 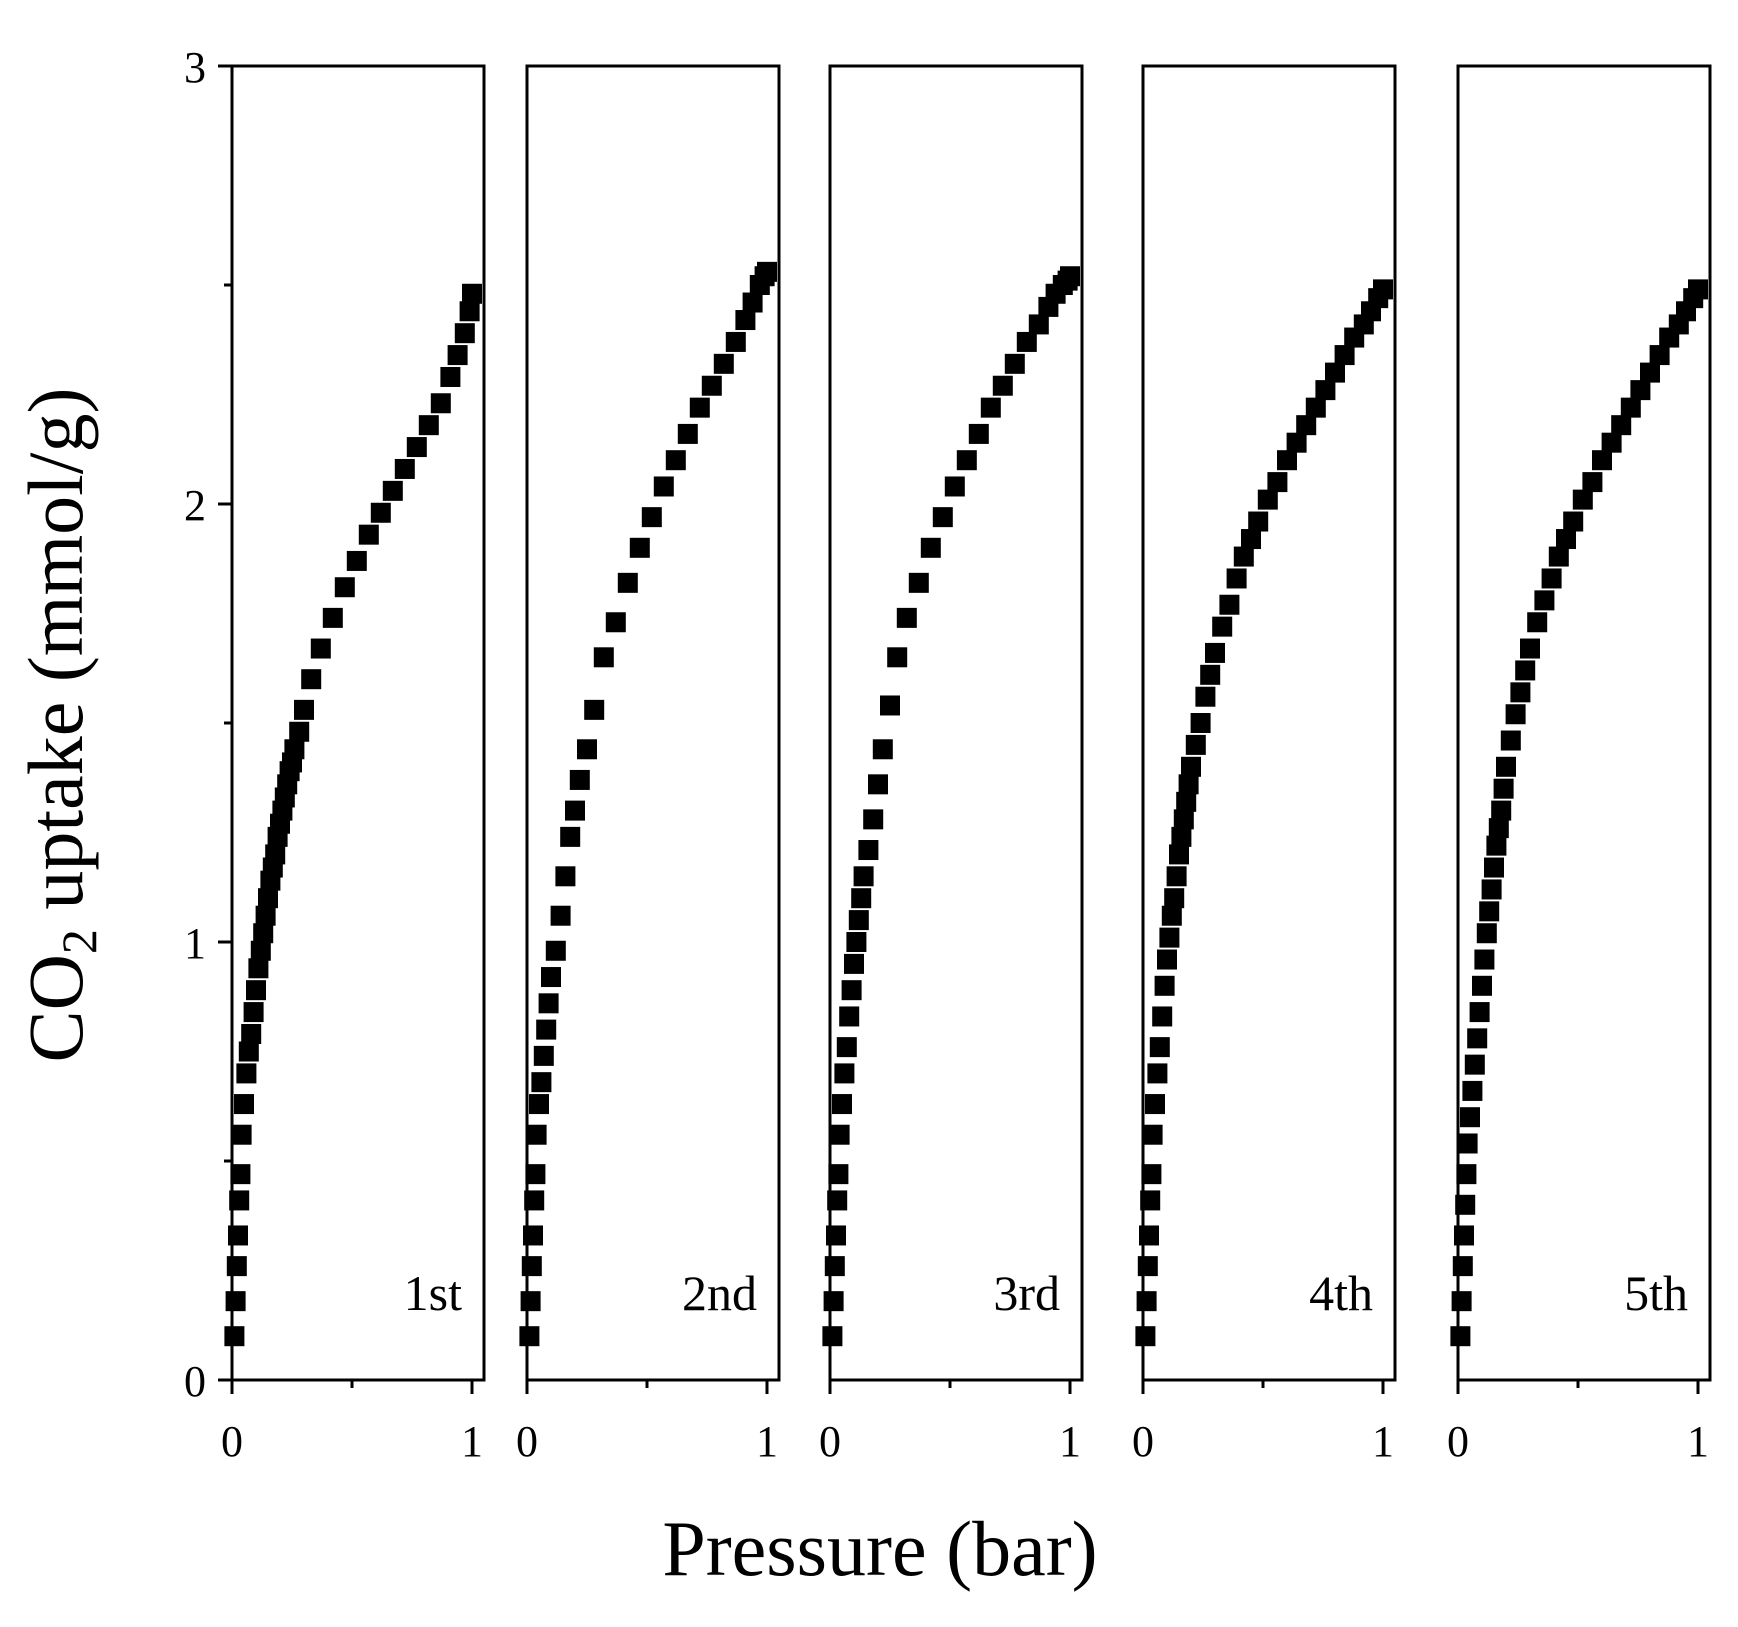 I want to click on panel-4: 0 1 4th, so click(x=1264, y=765).